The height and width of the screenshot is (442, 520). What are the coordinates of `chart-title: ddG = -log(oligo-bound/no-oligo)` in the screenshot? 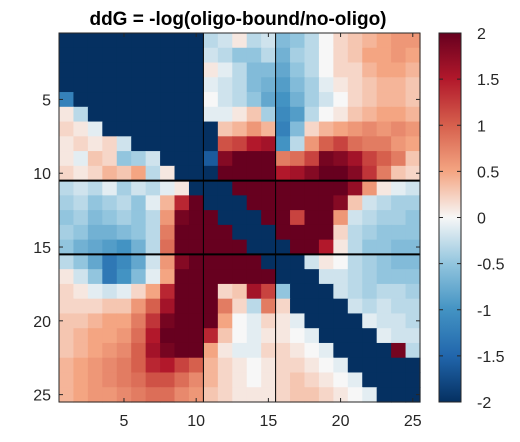 It's located at (237, 19).